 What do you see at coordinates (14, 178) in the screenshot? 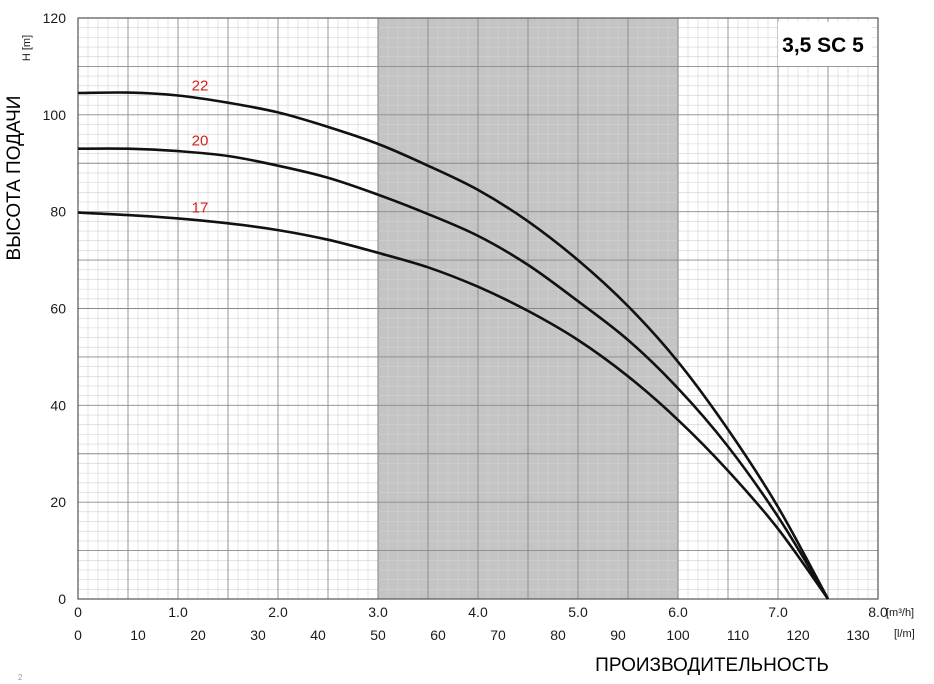
I see `y-axis-label: ВЫСОТА ПОДАЧИ` at bounding box center [14, 178].